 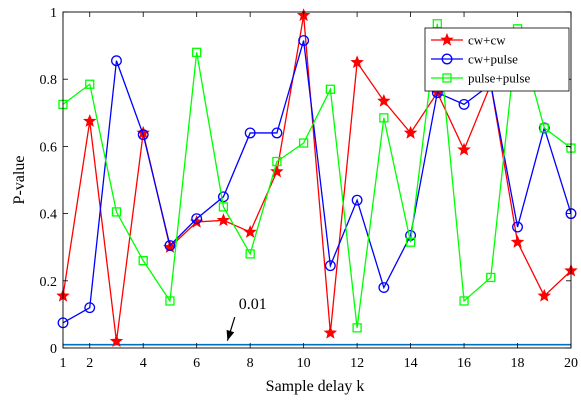 I want to click on legend-entry-3: pulse+pulse, so click(x=480, y=78).